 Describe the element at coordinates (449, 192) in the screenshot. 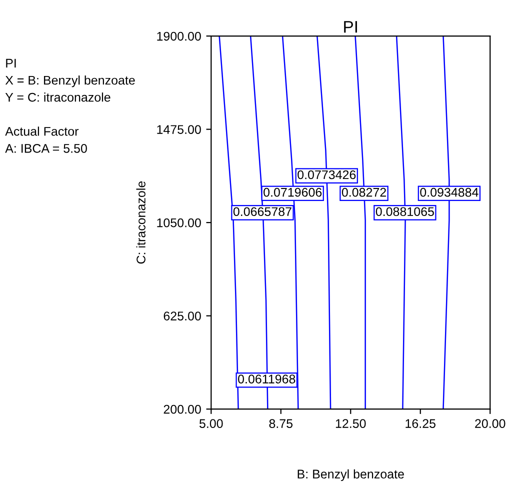

I see `annotation: 0.0934884` at that location.